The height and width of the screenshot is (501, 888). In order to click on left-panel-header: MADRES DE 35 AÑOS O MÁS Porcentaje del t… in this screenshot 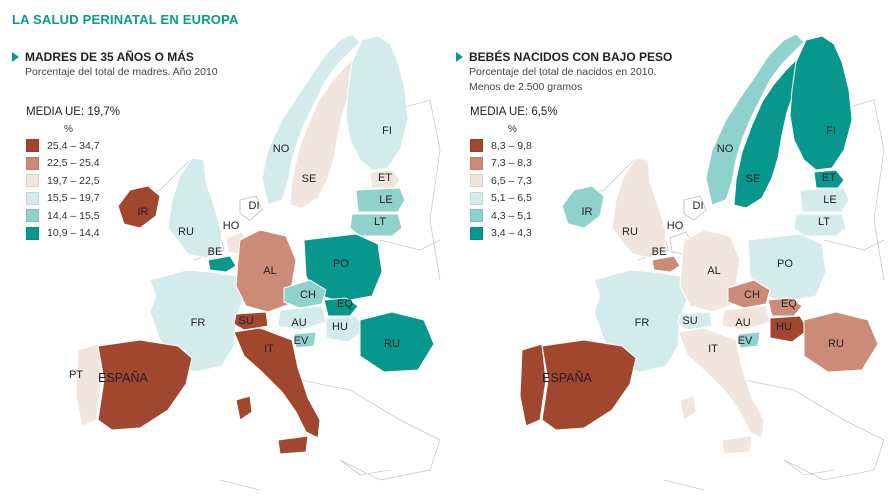, I will do `click(115, 64)`.